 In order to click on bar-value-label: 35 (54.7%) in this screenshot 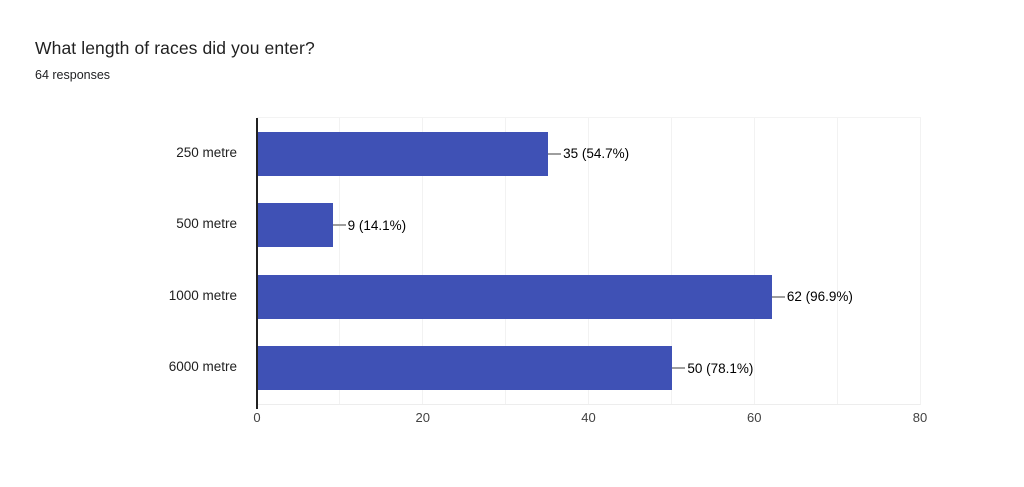, I will do `click(596, 154)`.